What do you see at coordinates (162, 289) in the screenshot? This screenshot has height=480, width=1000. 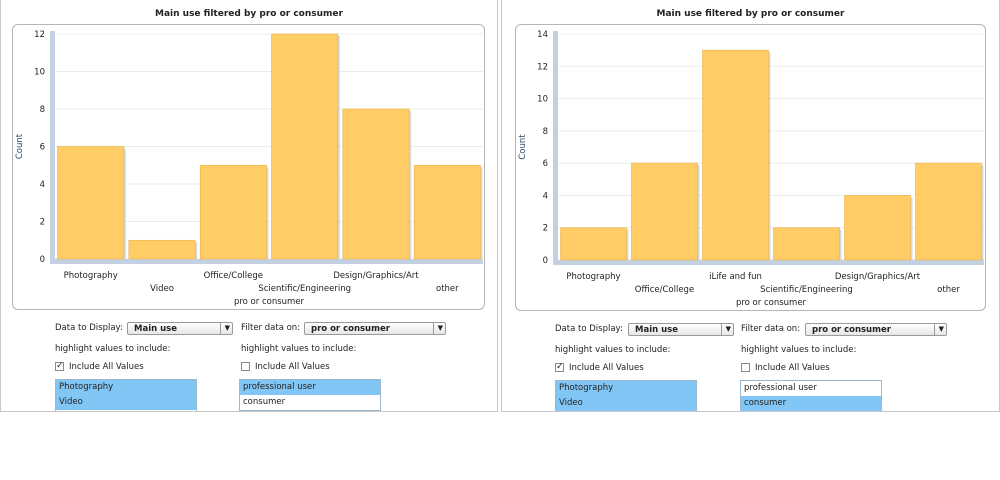 I see `x-tick-label: Video` at bounding box center [162, 289].